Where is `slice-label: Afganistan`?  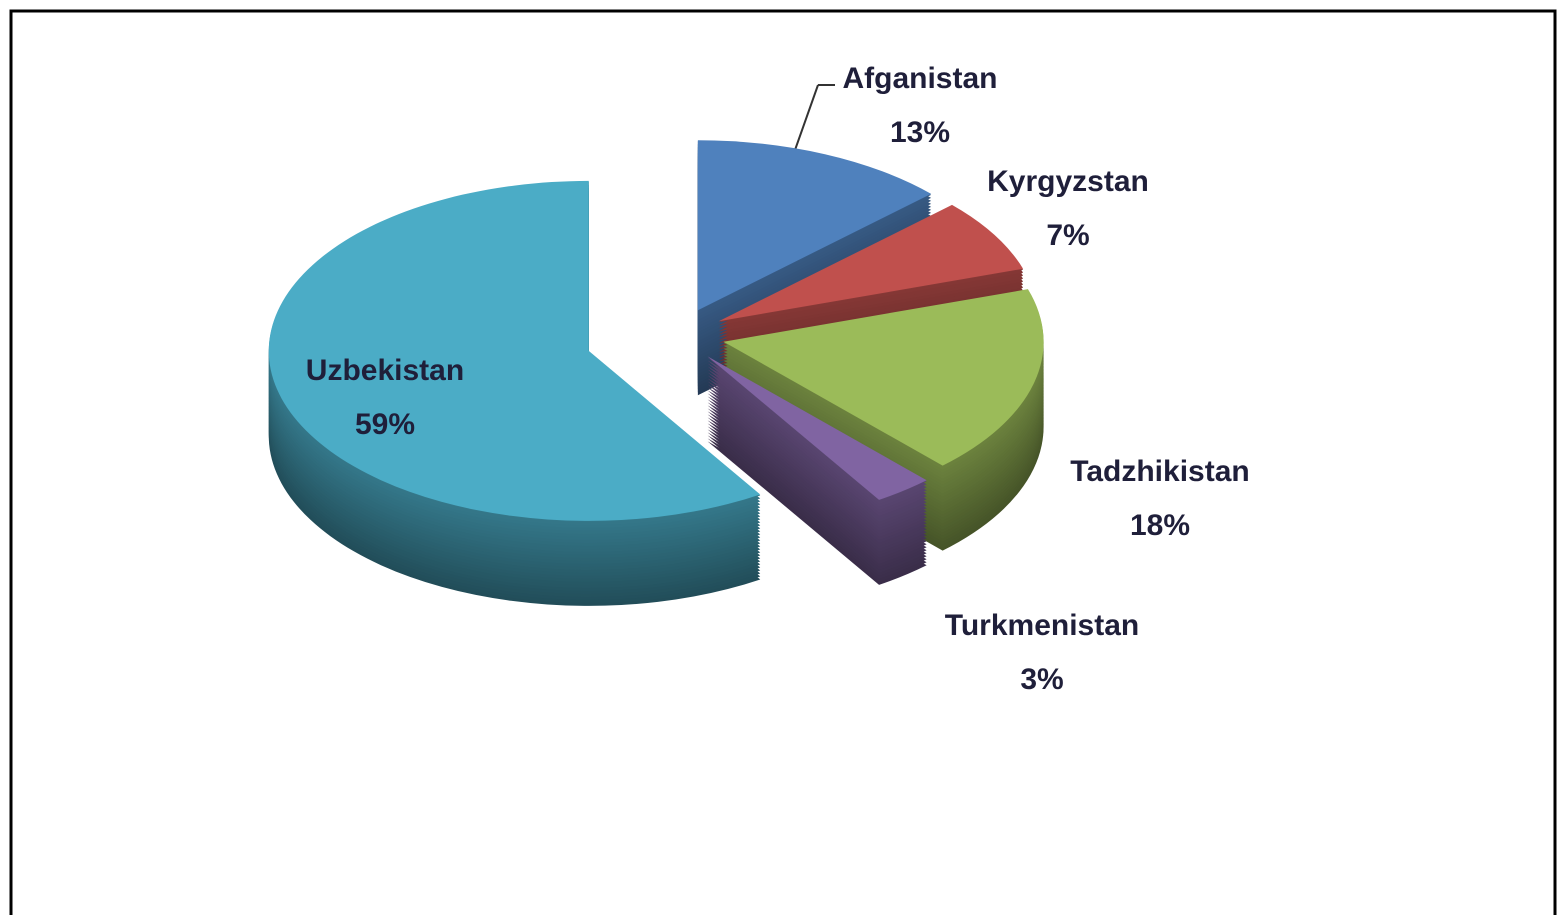 slice-label: Afganistan is located at coordinates (919, 78).